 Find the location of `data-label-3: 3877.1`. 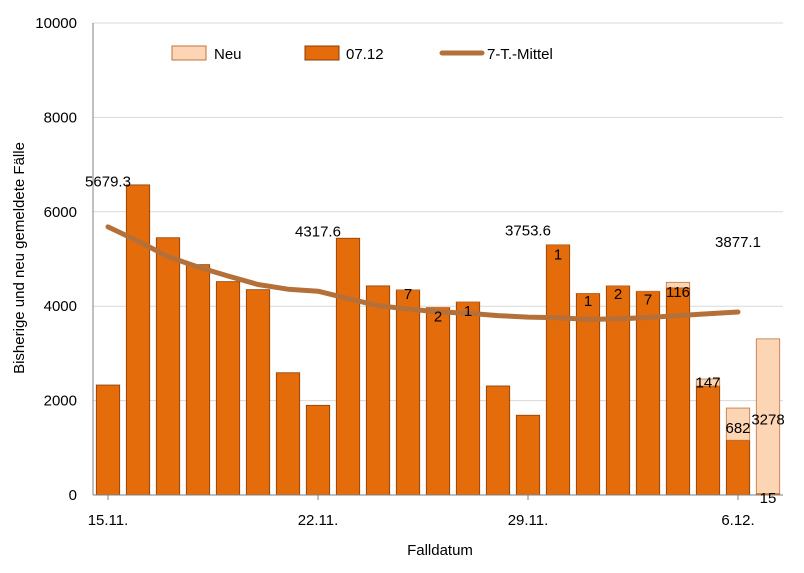

data-label-3: 3877.1 is located at coordinates (738, 242).